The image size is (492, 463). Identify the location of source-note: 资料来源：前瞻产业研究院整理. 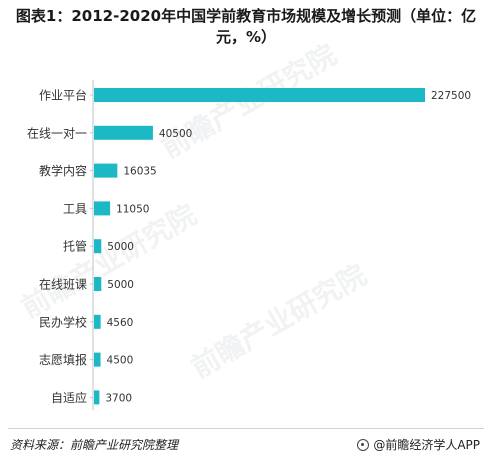
(94, 445).